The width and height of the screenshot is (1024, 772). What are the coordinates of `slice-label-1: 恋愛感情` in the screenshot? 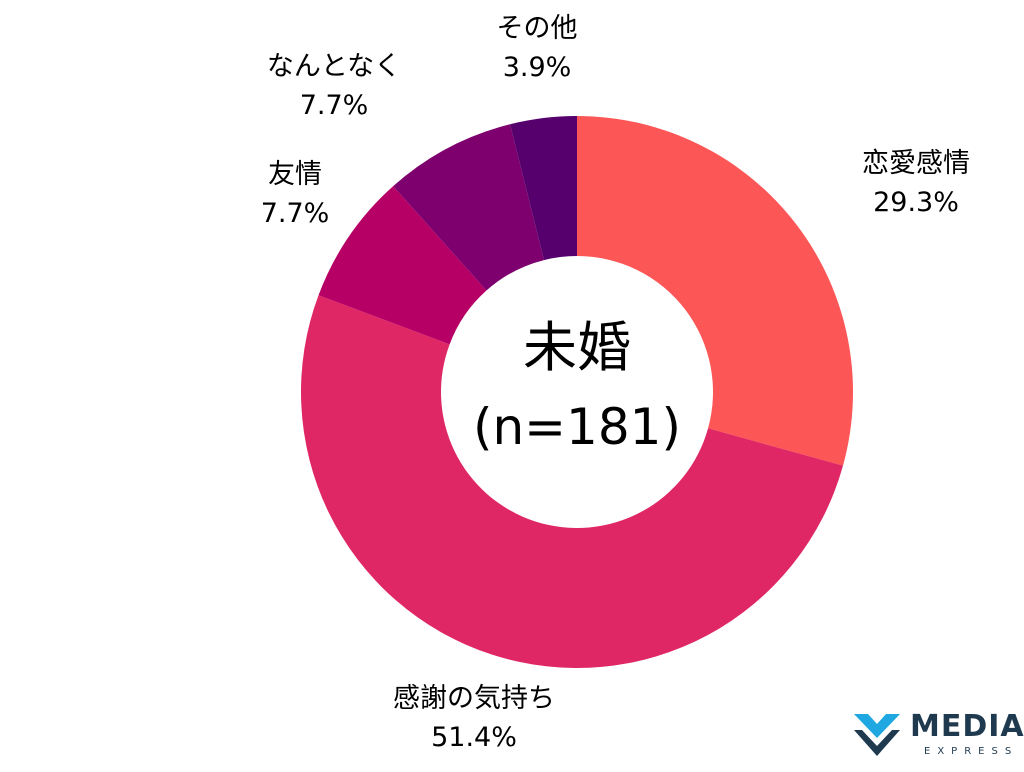 It's located at (916, 163).